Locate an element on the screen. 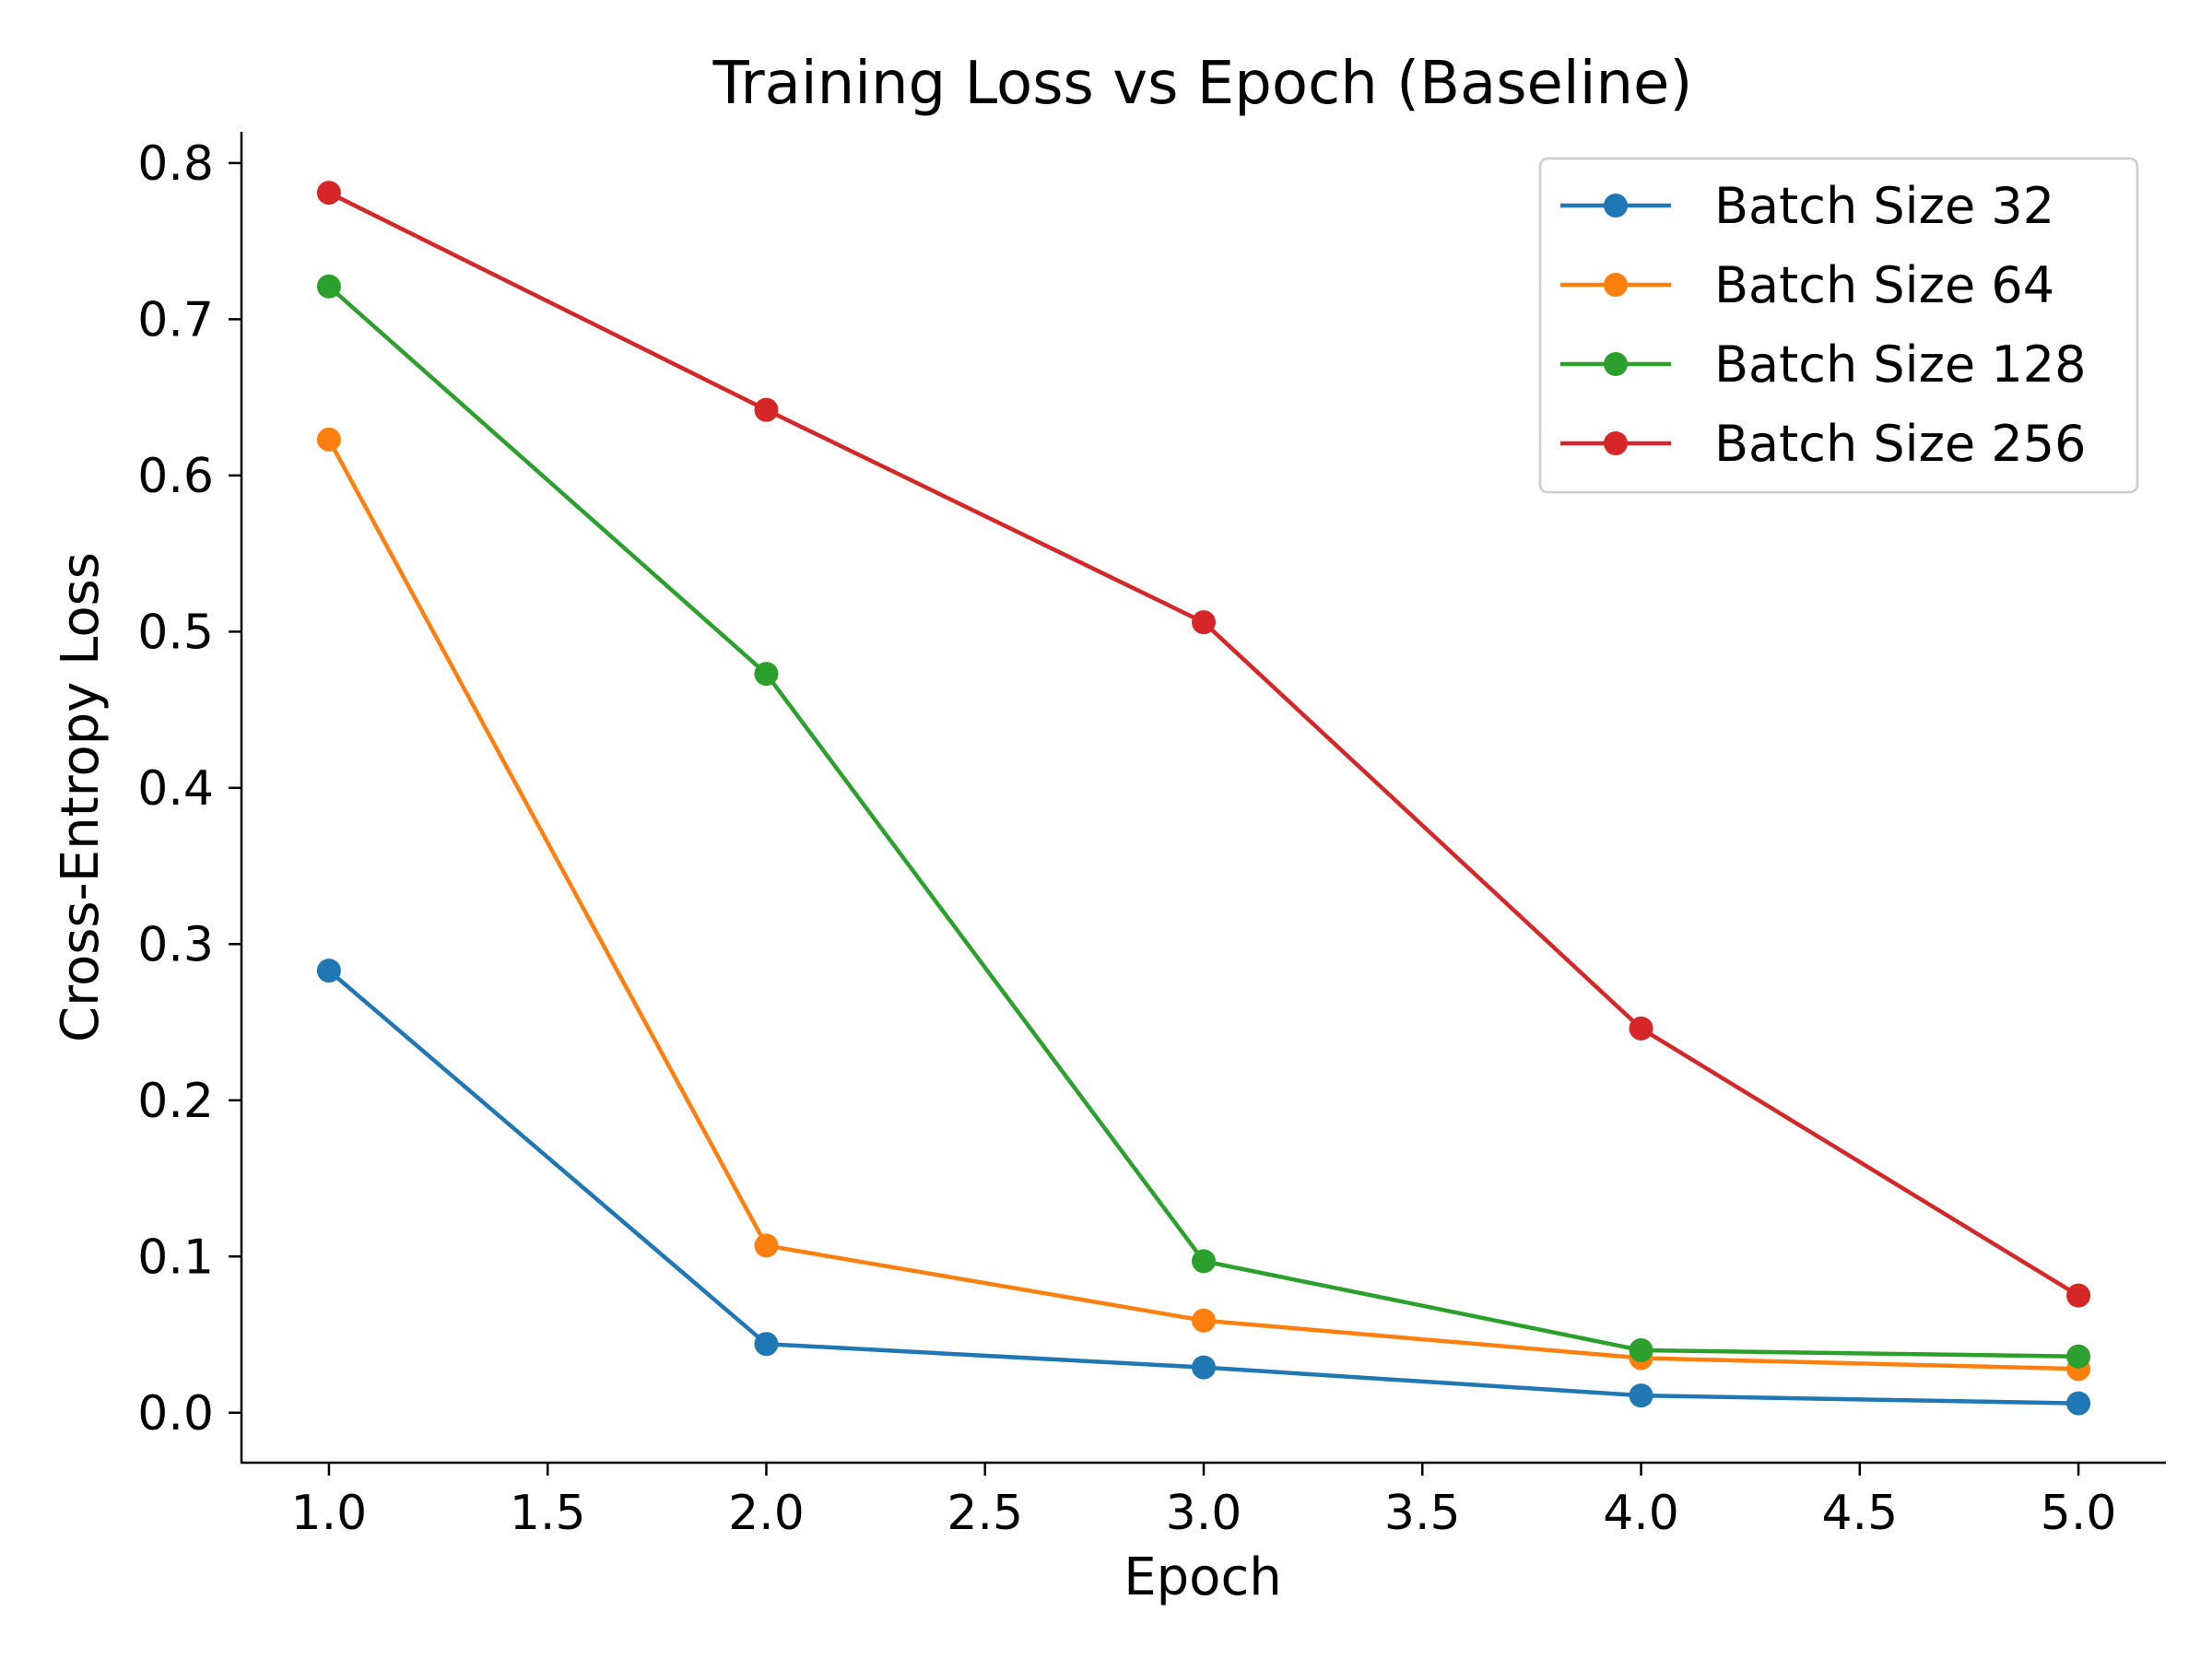 This screenshot has height=1659, width=2212. y-tick-label: 0.0 is located at coordinates (175, 1413).